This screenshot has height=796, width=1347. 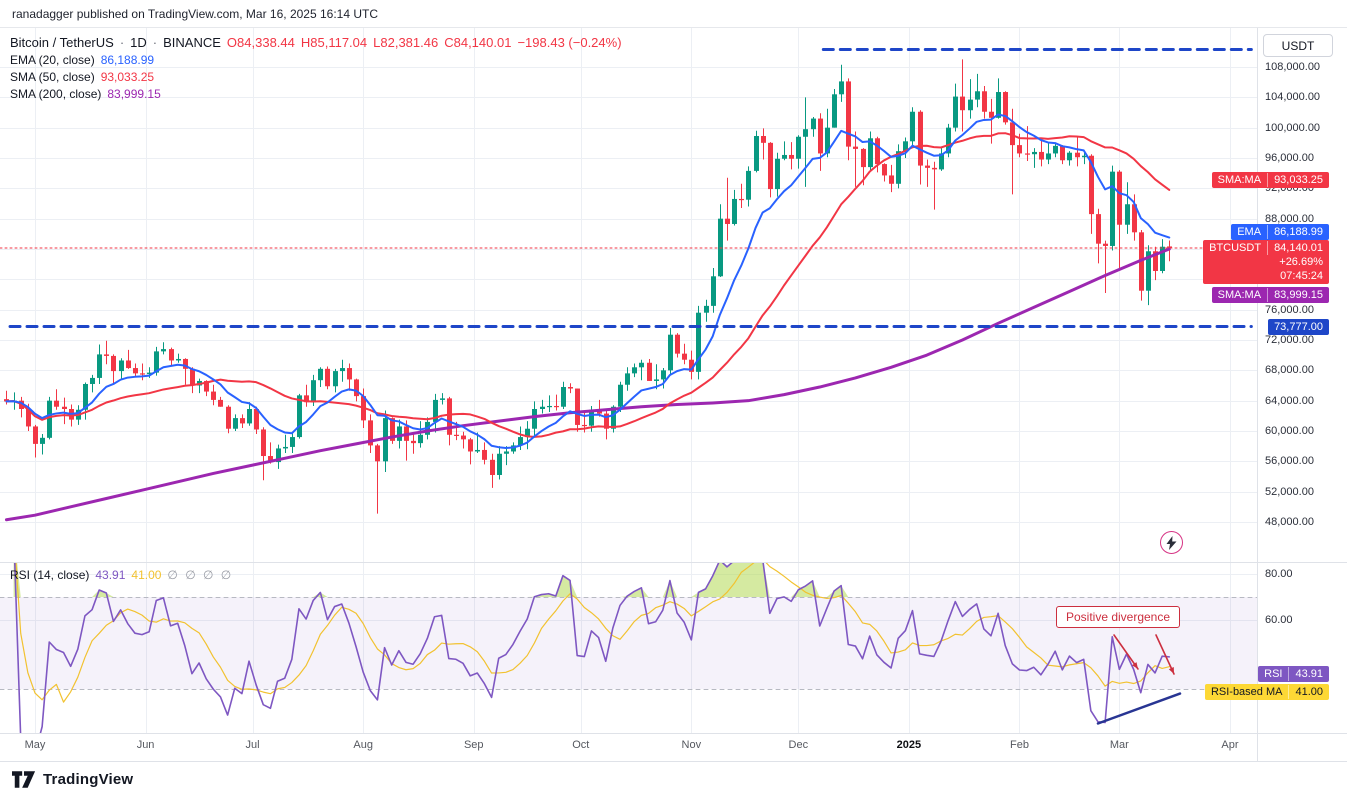 What do you see at coordinates (52, 59) in the screenshot?
I see `indicator-label: EMA (20, close)` at bounding box center [52, 59].